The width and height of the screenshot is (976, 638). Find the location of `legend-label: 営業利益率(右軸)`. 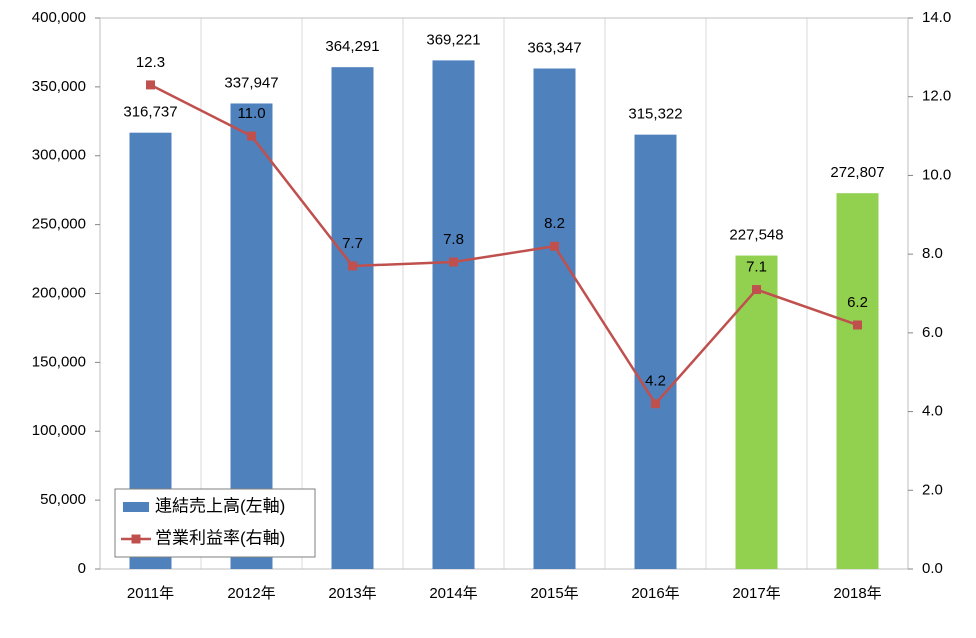

legend-label: 営業利益率(右軸) is located at coordinates (220, 537).